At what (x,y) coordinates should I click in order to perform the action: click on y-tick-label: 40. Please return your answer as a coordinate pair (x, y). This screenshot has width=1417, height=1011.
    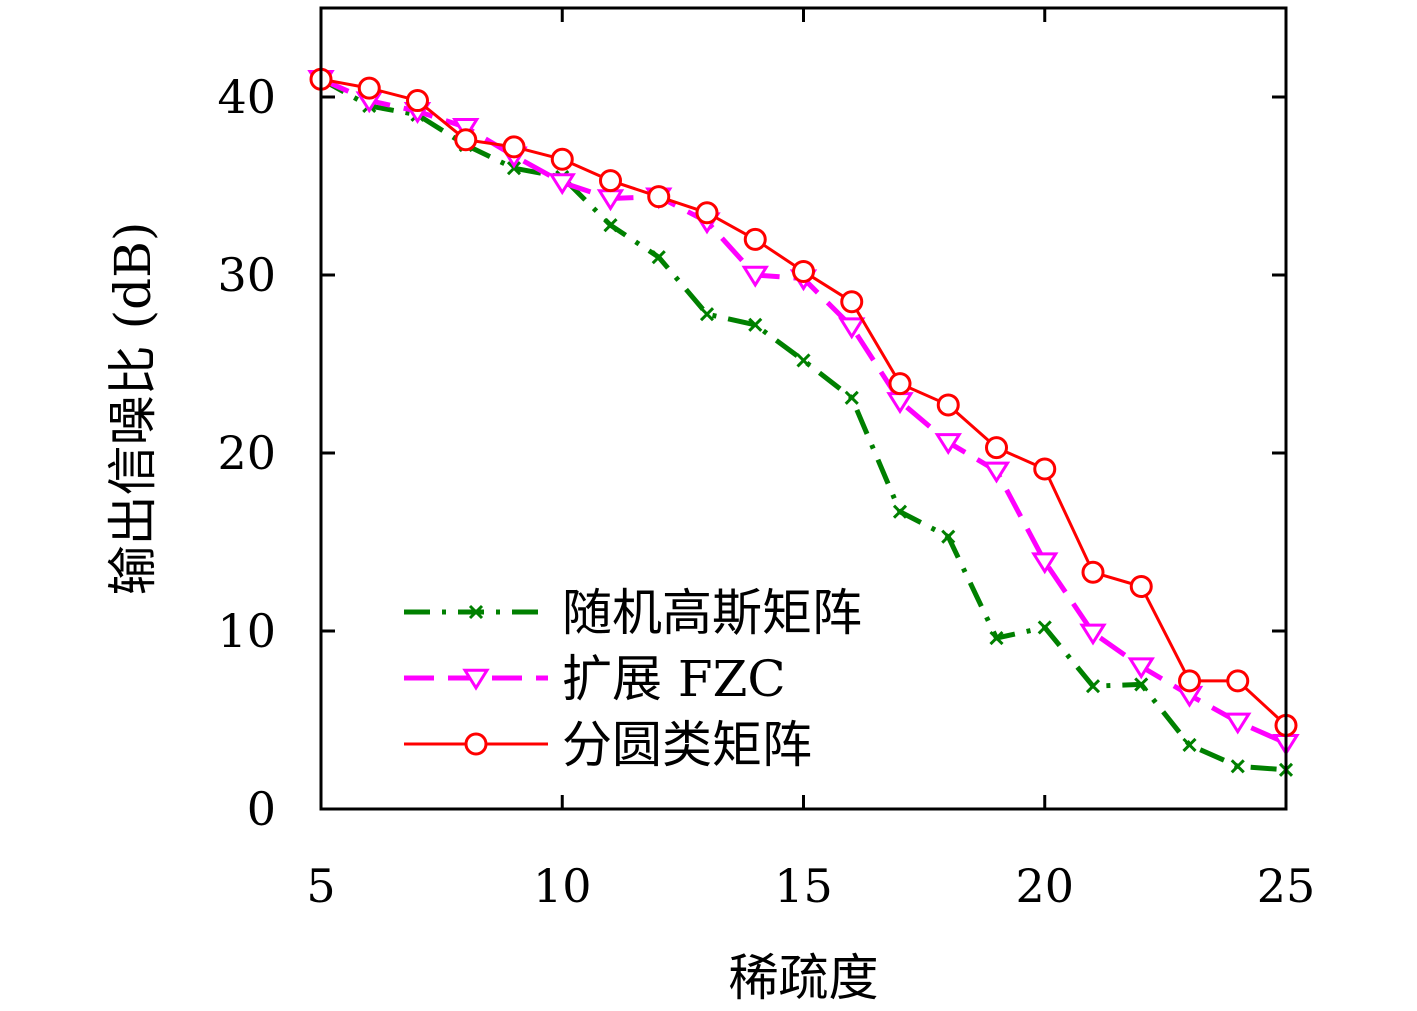
    Looking at the image, I should click on (246, 97).